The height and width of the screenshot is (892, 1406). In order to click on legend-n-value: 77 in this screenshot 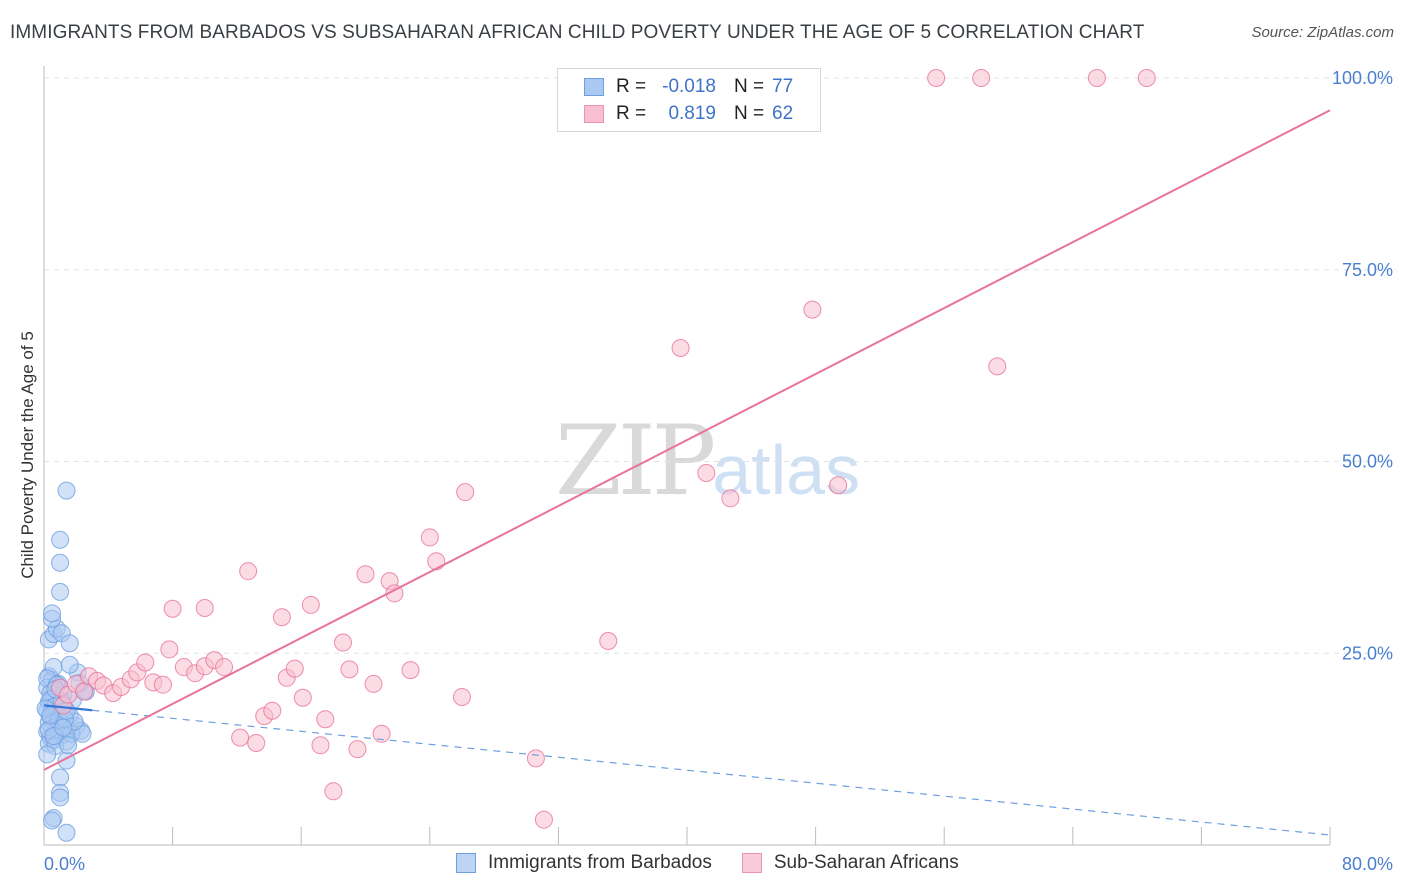, I will do `click(783, 86)`.